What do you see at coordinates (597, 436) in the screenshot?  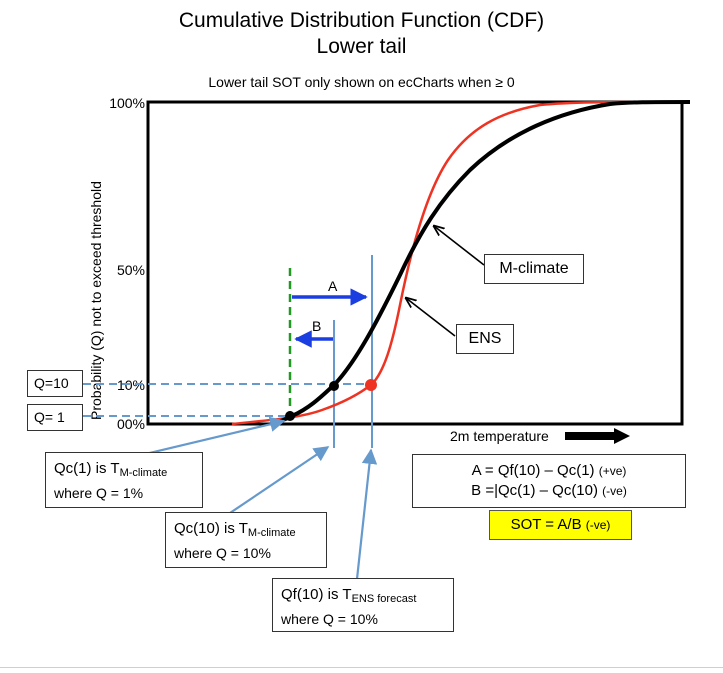 I see `x-axis-arrow-icon` at bounding box center [597, 436].